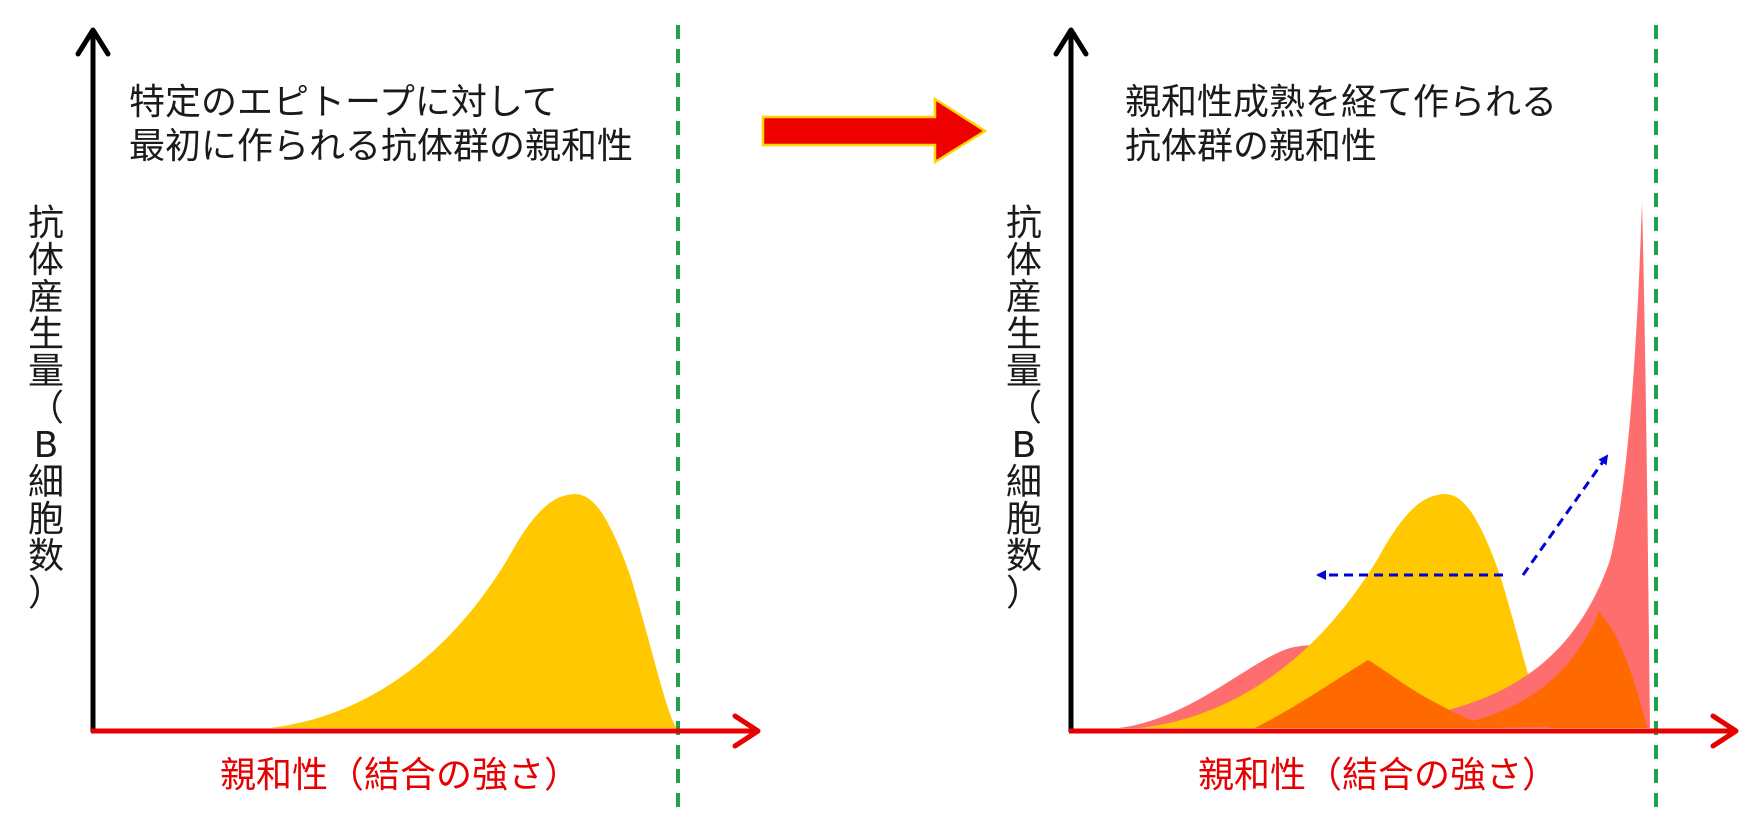 The width and height of the screenshot is (1764, 819). Describe the element at coordinates (381, 146) in the screenshot. I see `left-title-line-2: 最初に作られる抗体群の親和性` at that location.